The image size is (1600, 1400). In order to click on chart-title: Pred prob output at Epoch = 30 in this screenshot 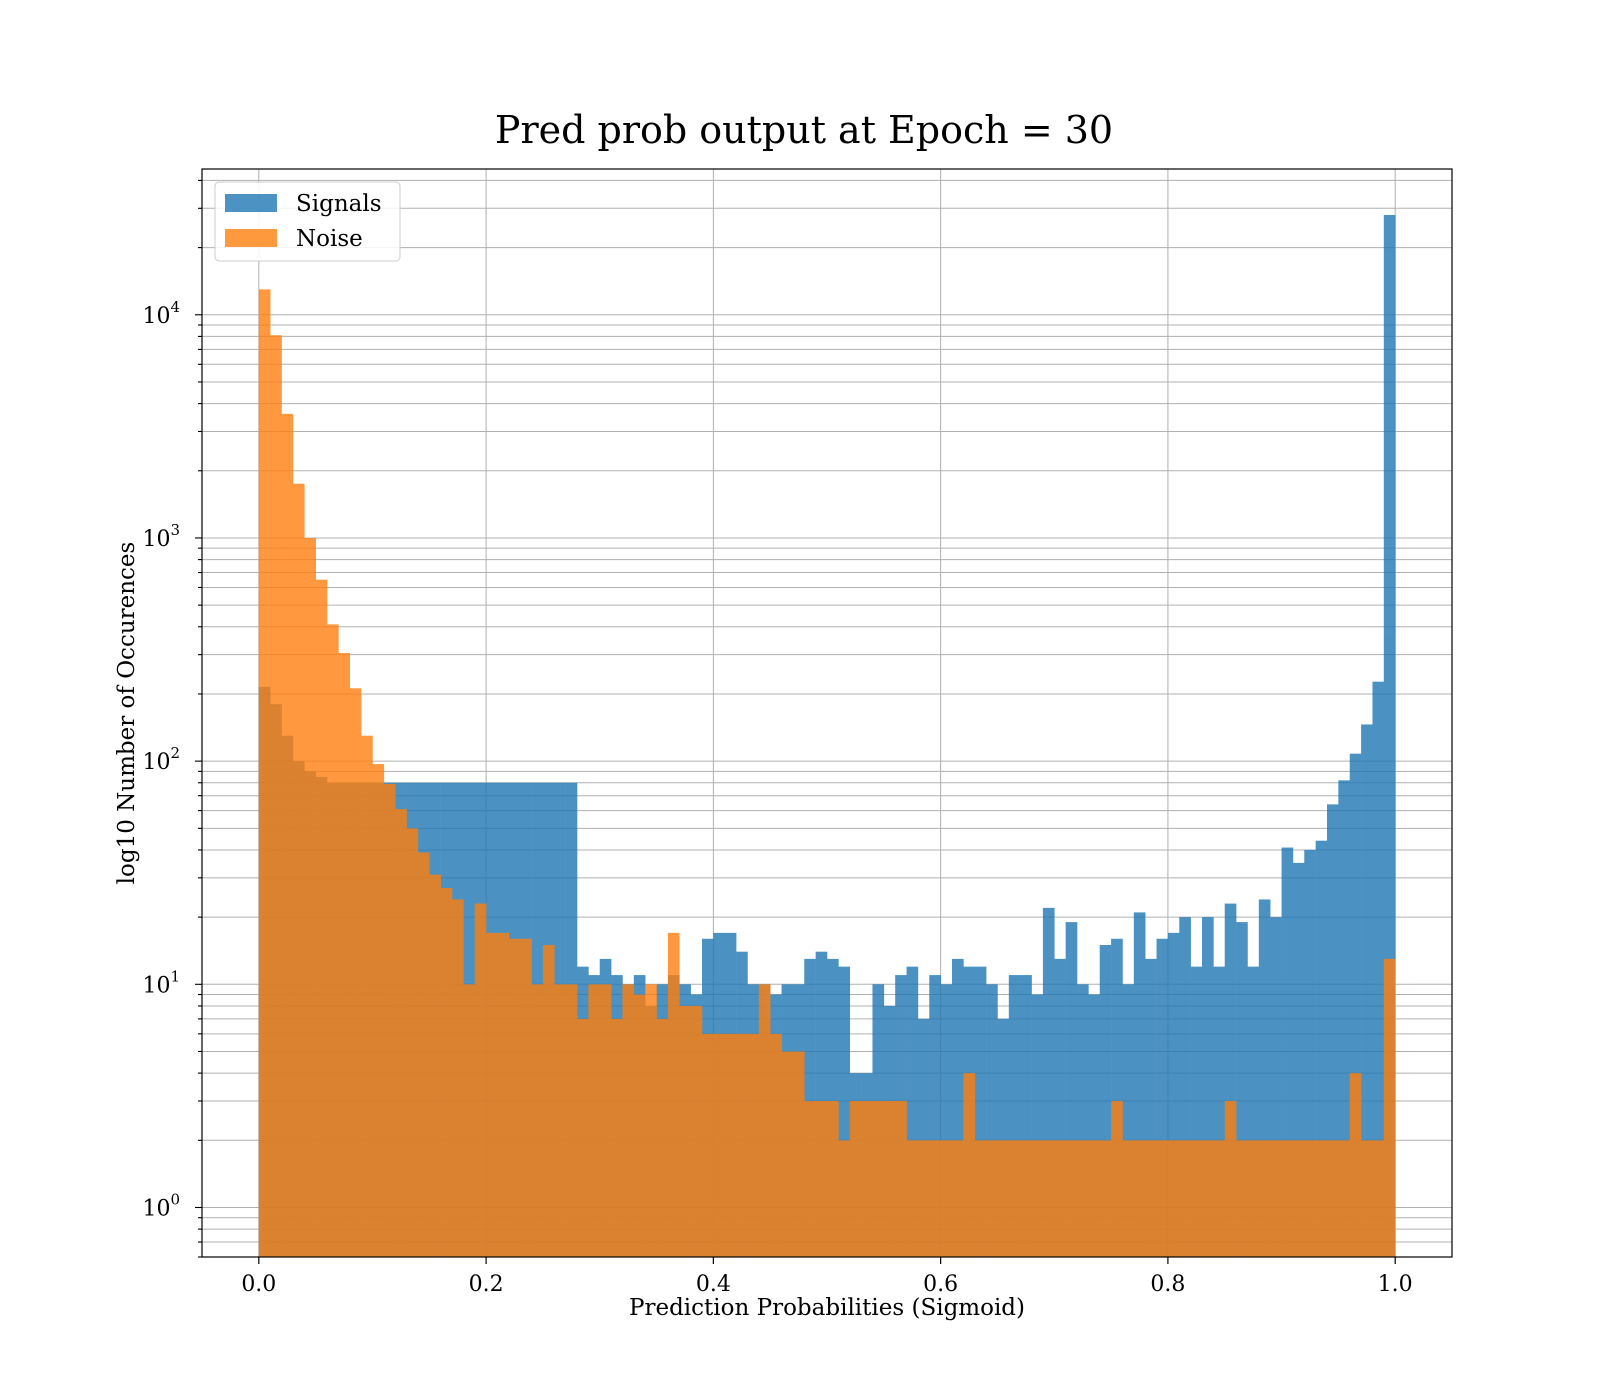, I will do `click(804, 130)`.